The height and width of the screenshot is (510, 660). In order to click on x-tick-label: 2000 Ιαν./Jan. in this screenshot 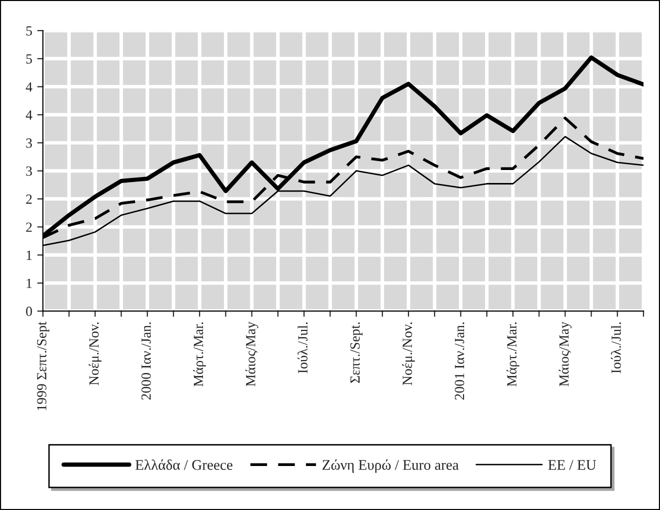, I will do `click(146, 361)`.